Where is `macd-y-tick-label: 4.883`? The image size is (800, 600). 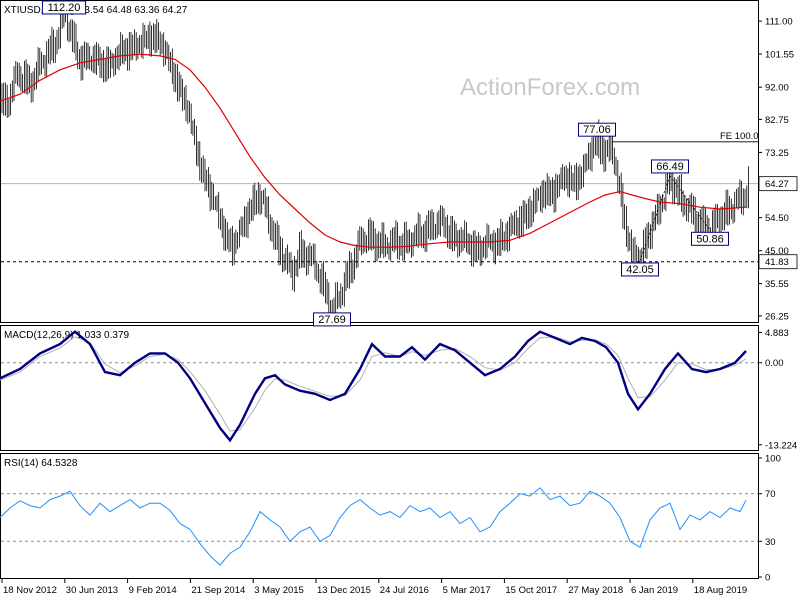
macd-y-tick-label: 4.883 is located at coordinates (777, 333).